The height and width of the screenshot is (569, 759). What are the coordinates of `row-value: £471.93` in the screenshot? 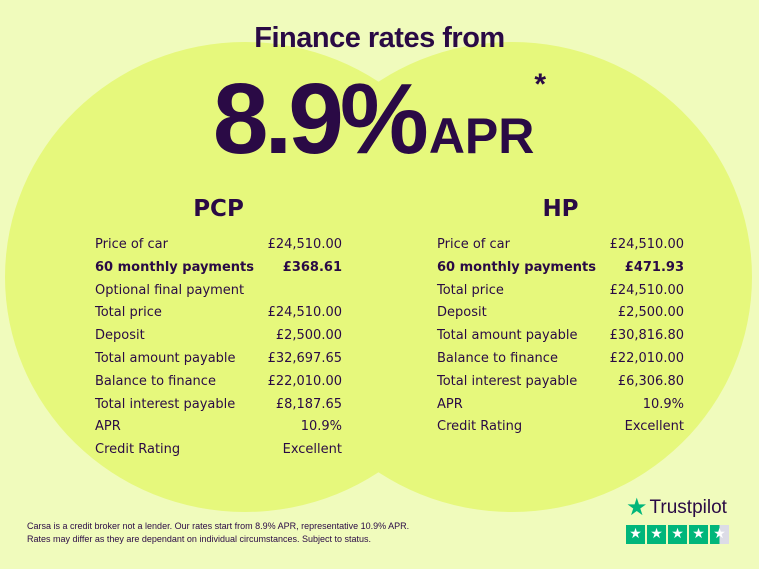 It's located at (654, 267).